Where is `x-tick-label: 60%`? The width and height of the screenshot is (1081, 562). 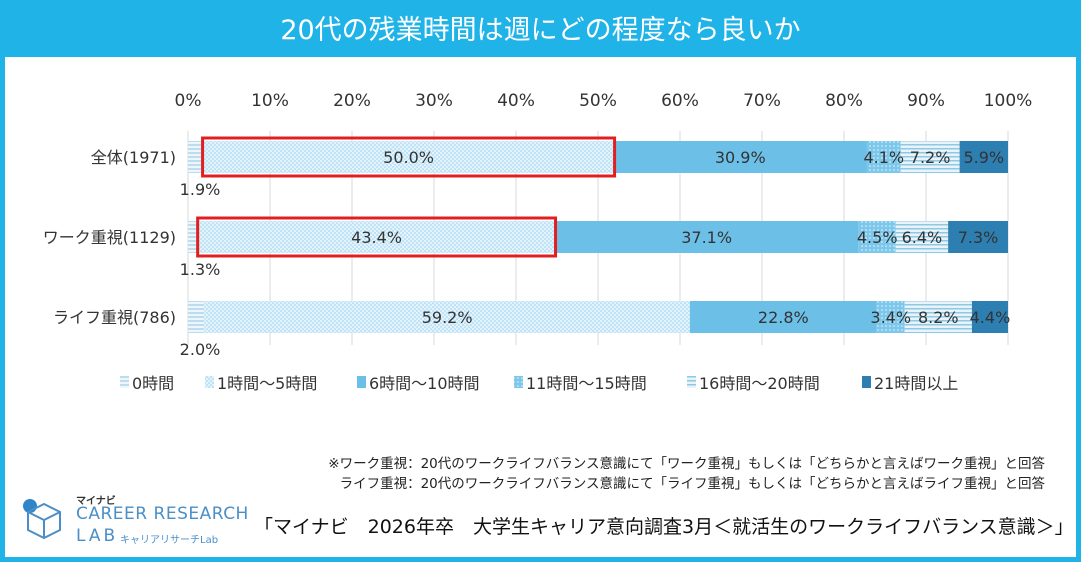 x-tick-label: 60% is located at coordinates (680, 101).